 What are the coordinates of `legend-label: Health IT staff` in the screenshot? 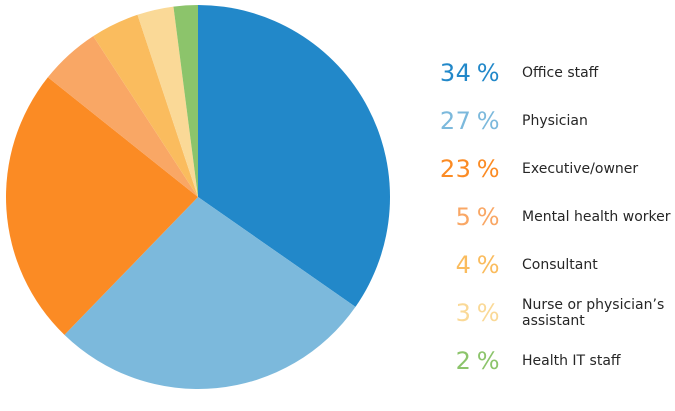 It's located at (571, 361).